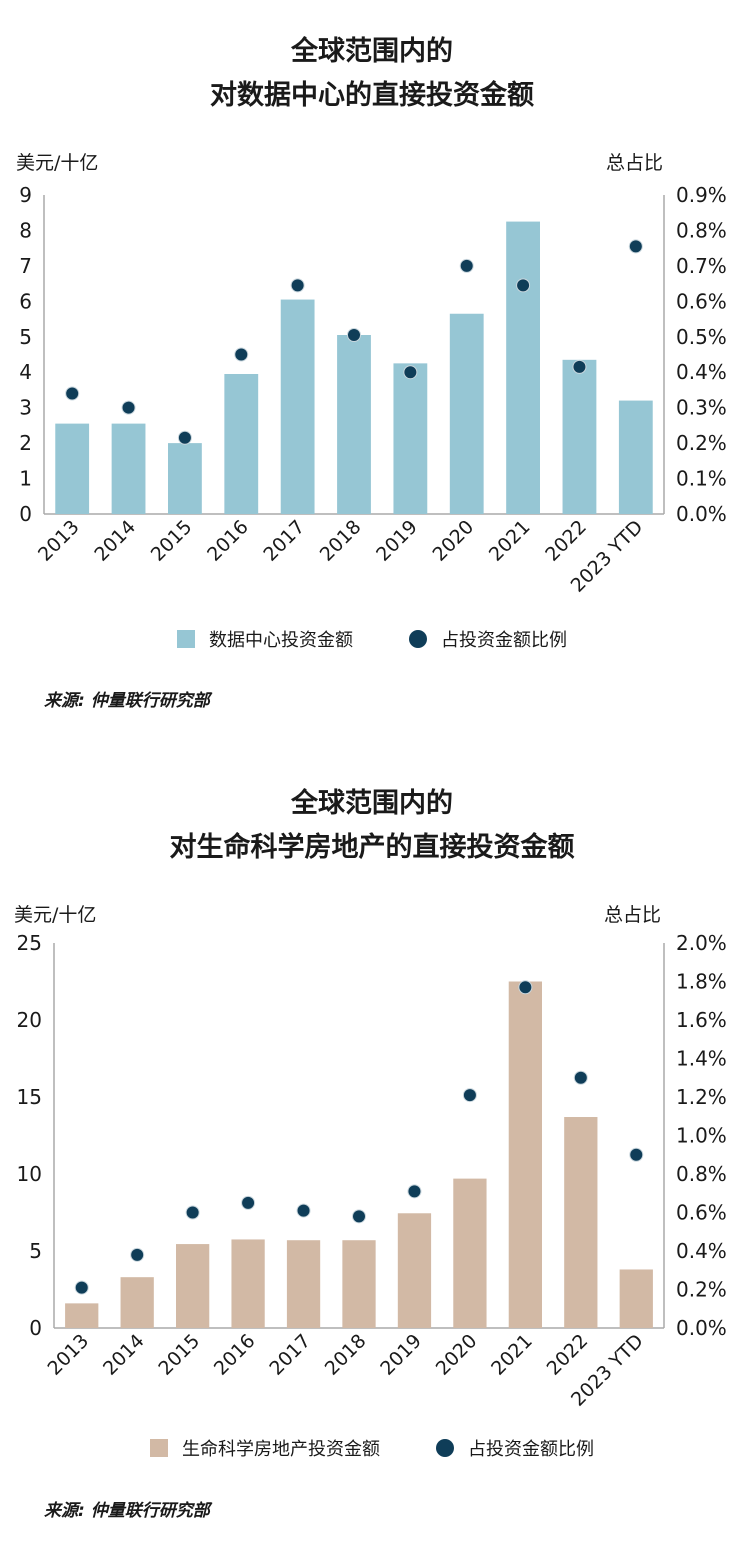 The width and height of the screenshot is (744, 1550). I want to click on y-tick-label: 25, so click(29, 943).